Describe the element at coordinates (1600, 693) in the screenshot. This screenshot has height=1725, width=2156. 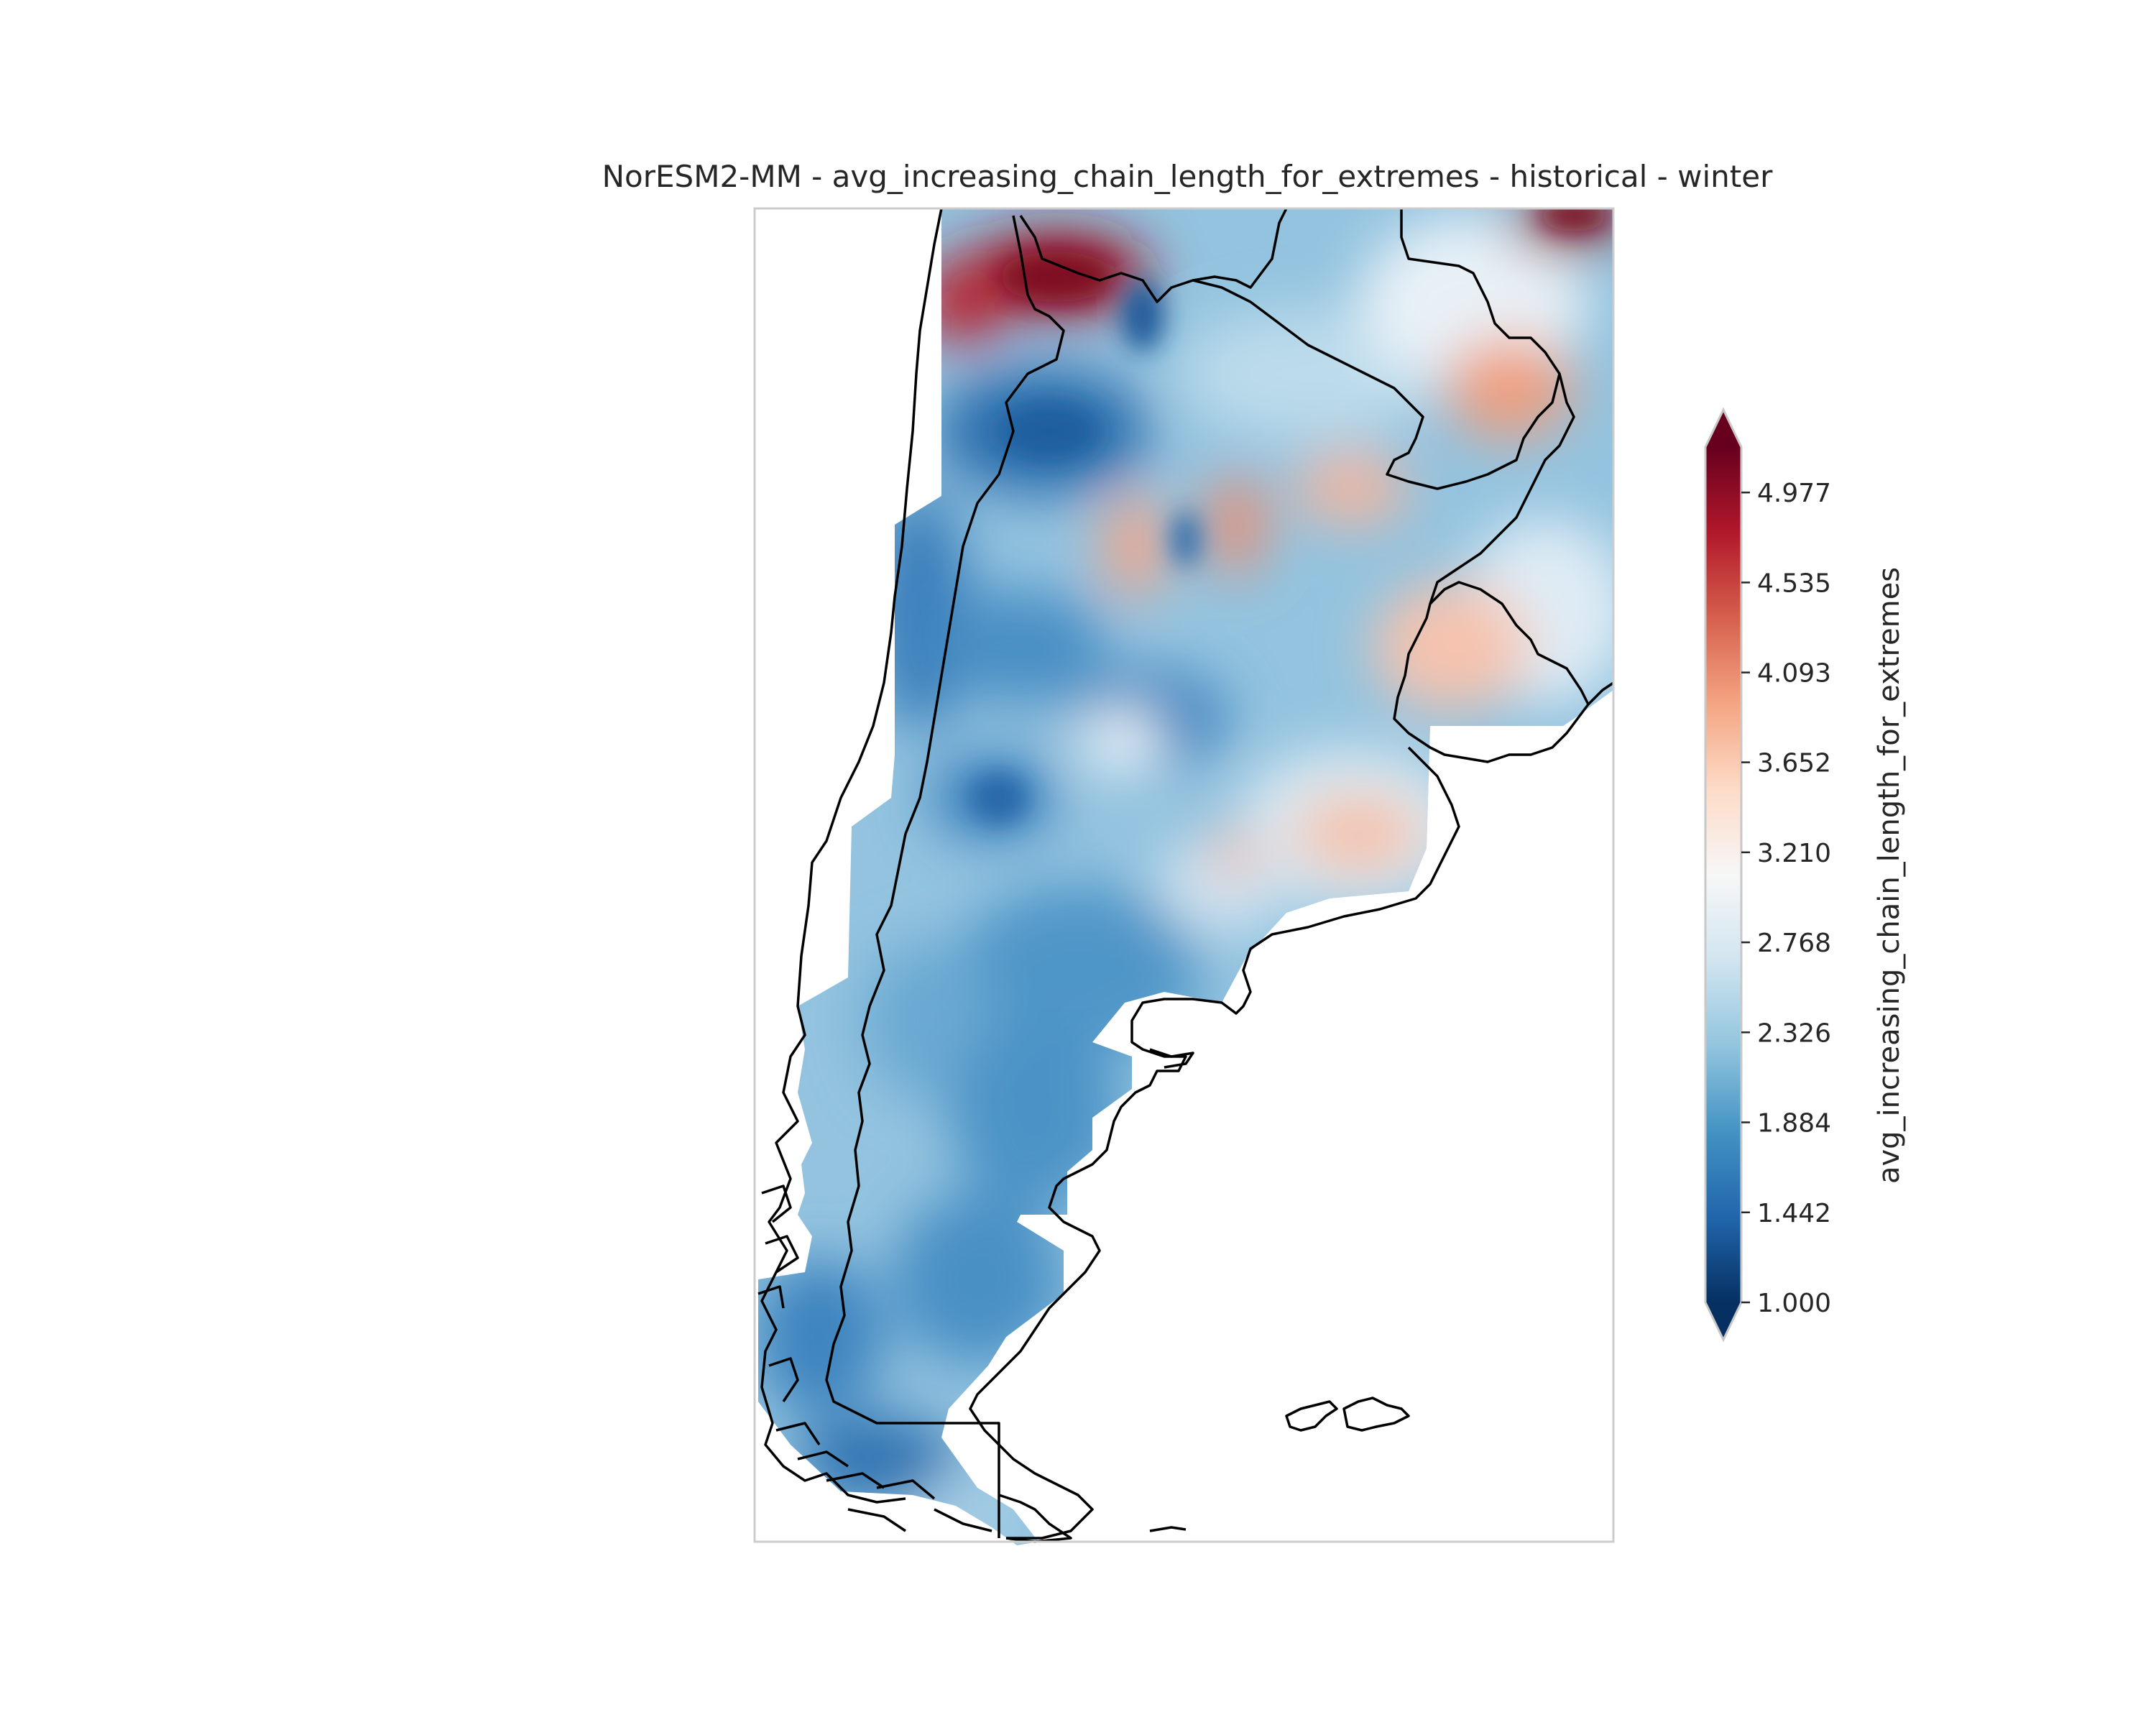
I see `brazil-coast` at that location.